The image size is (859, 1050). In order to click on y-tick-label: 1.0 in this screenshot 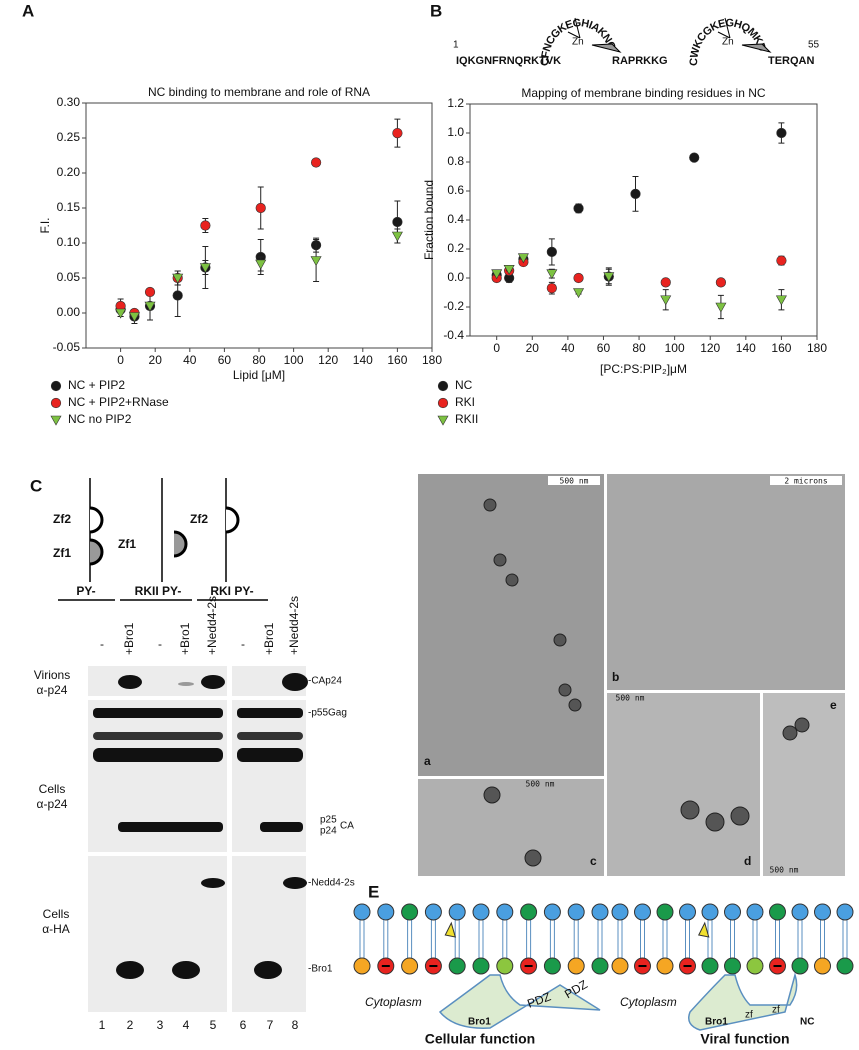, I will do `click(455, 132)`.